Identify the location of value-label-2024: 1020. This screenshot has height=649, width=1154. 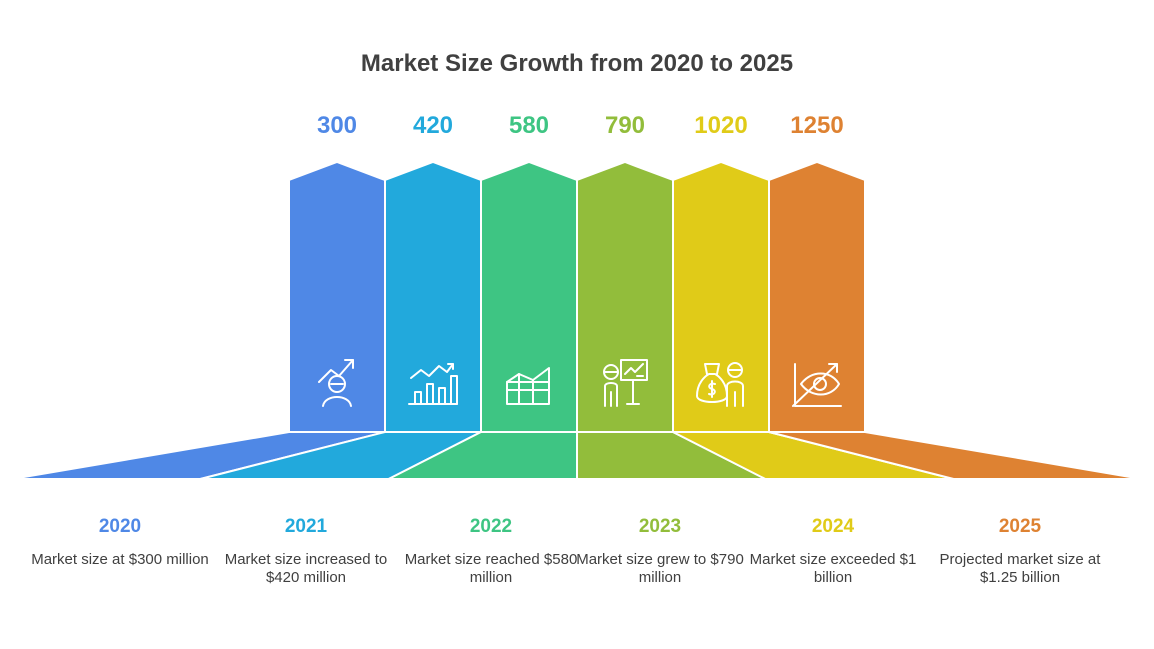
(721, 125).